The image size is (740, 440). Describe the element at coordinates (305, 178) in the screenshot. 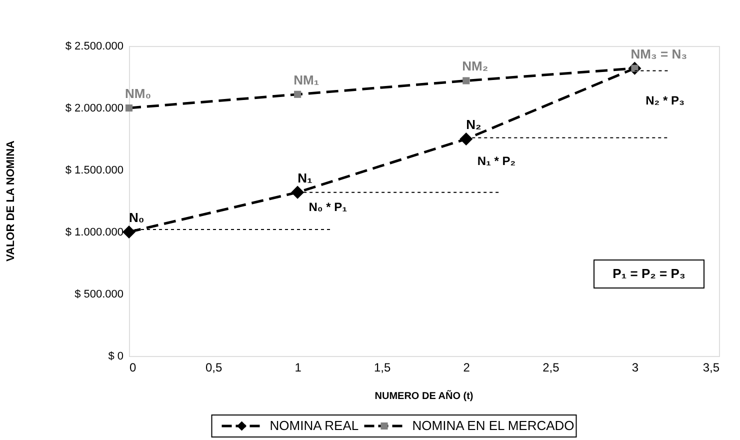

I see `data-label: N₁` at that location.